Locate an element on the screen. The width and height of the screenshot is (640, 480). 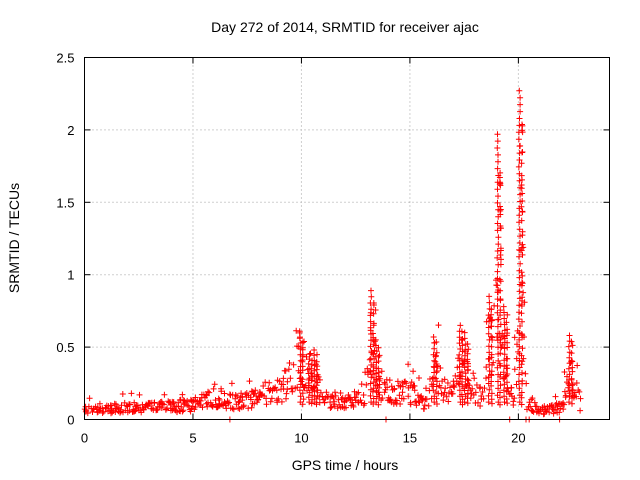
y-tick-label: 1.5 is located at coordinates (65, 202).